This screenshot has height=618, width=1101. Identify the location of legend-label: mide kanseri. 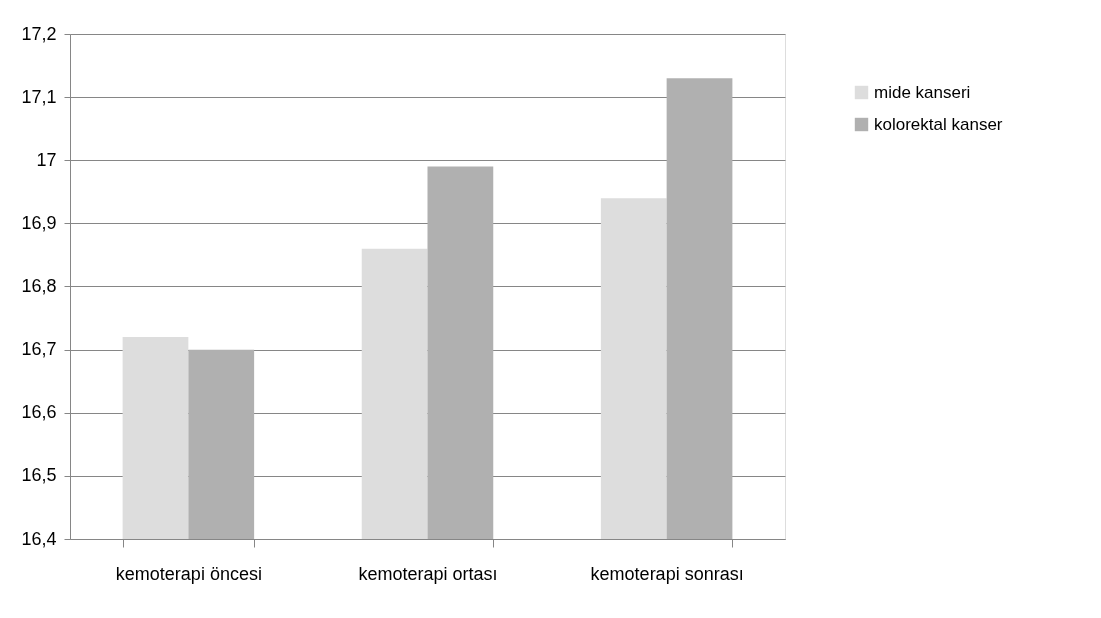
(922, 92).